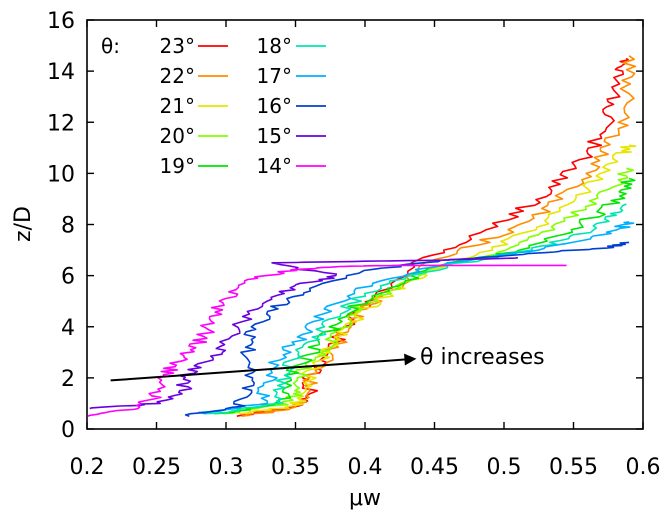 Image resolution: width=667 pixels, height=516 pixels. Describe the element at coordinates (156, 467) in the screenshot. I see `x-tick-label: 0.25` at that location.